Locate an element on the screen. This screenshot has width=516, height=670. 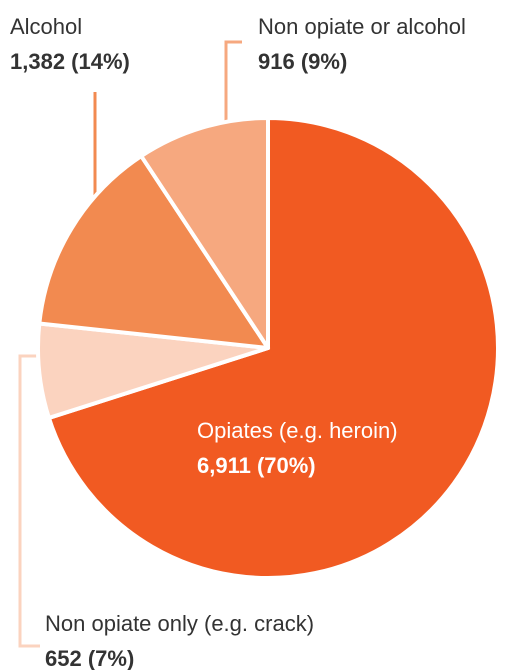
slice-label: Alcohol is located at coordinates (46, 26).